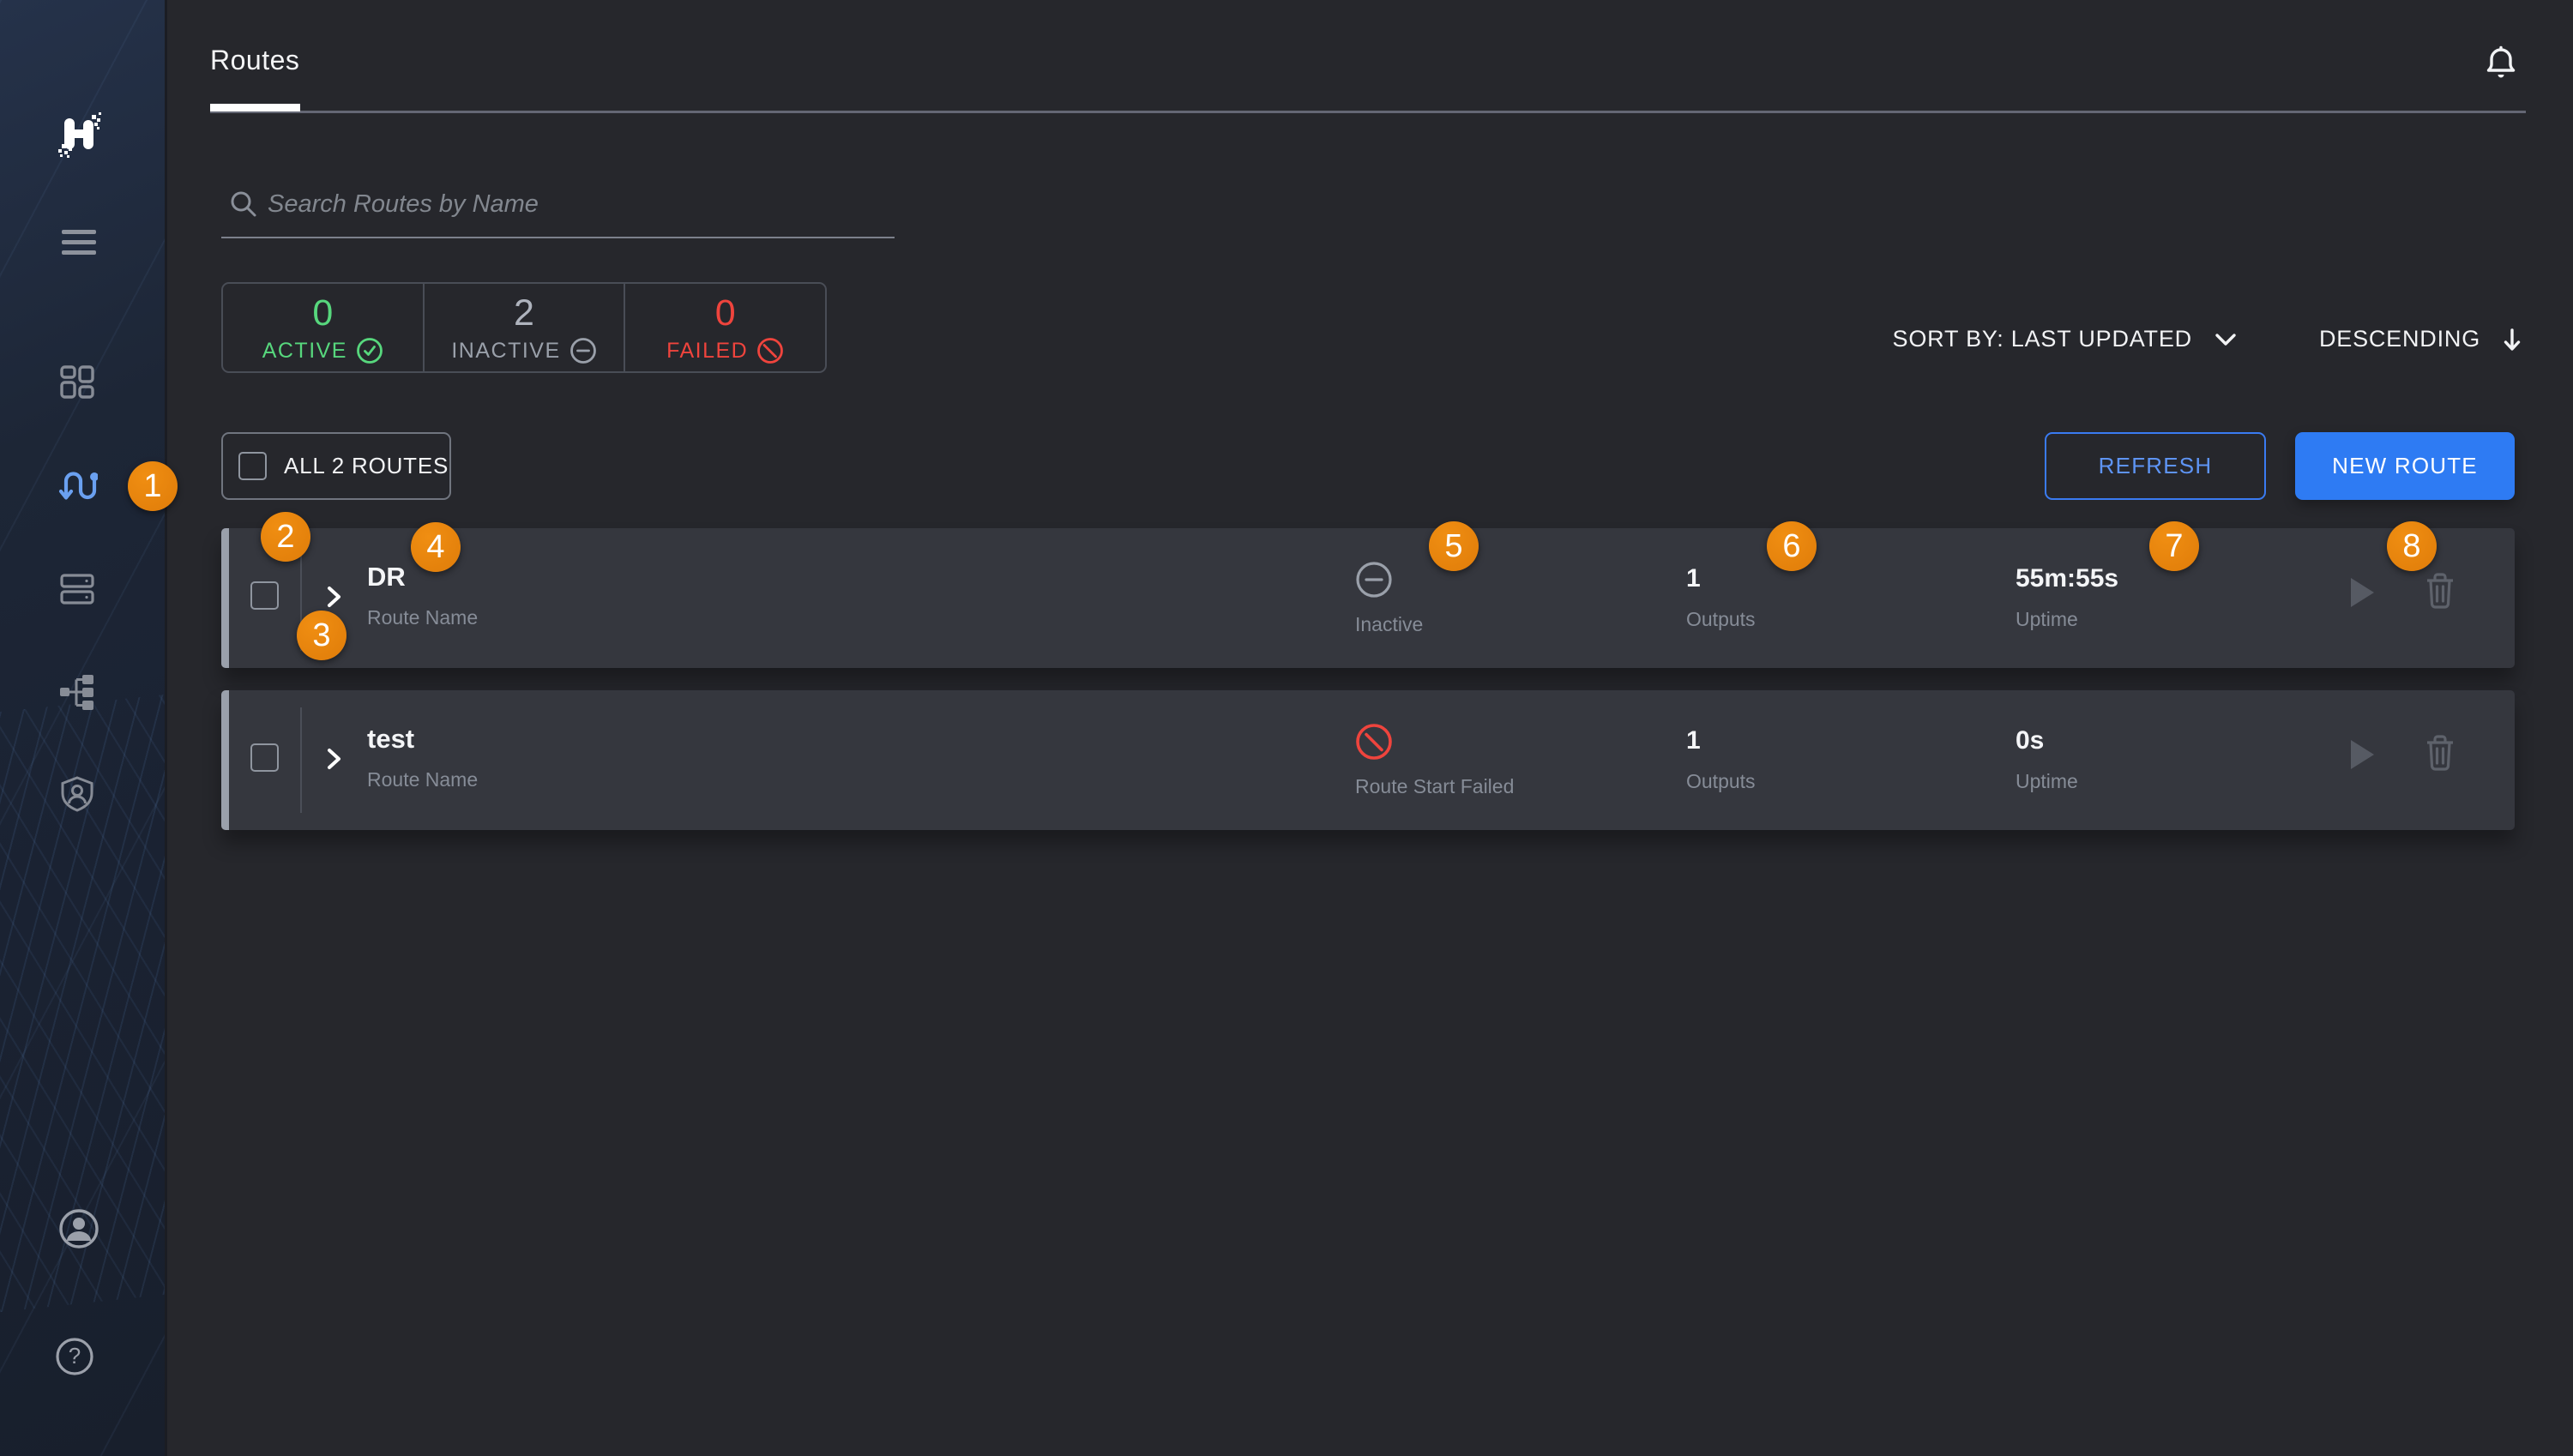 The width and height of the screenshot is (2573, 1456). Describe the element at coordinates (707, 350) in the screenshot. I see `failed-label: FAILED` at that location.